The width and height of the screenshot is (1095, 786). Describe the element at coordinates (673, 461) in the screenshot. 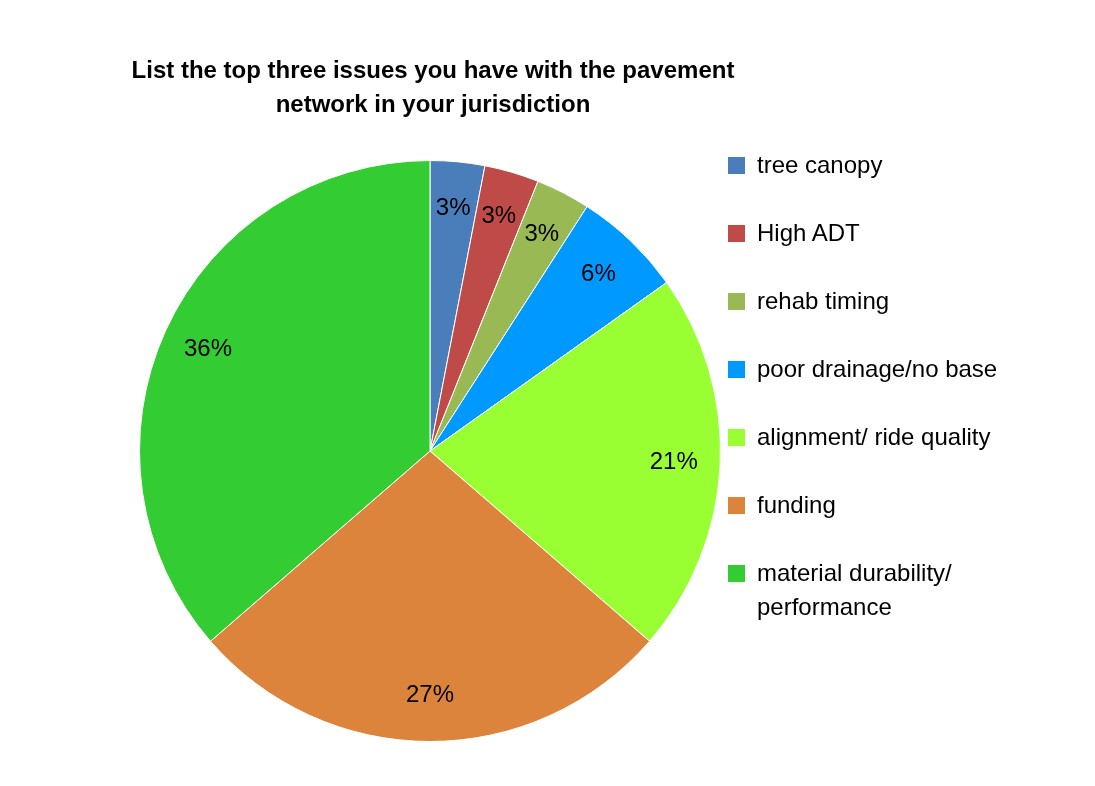

I see `data-label: 21%` at that location.